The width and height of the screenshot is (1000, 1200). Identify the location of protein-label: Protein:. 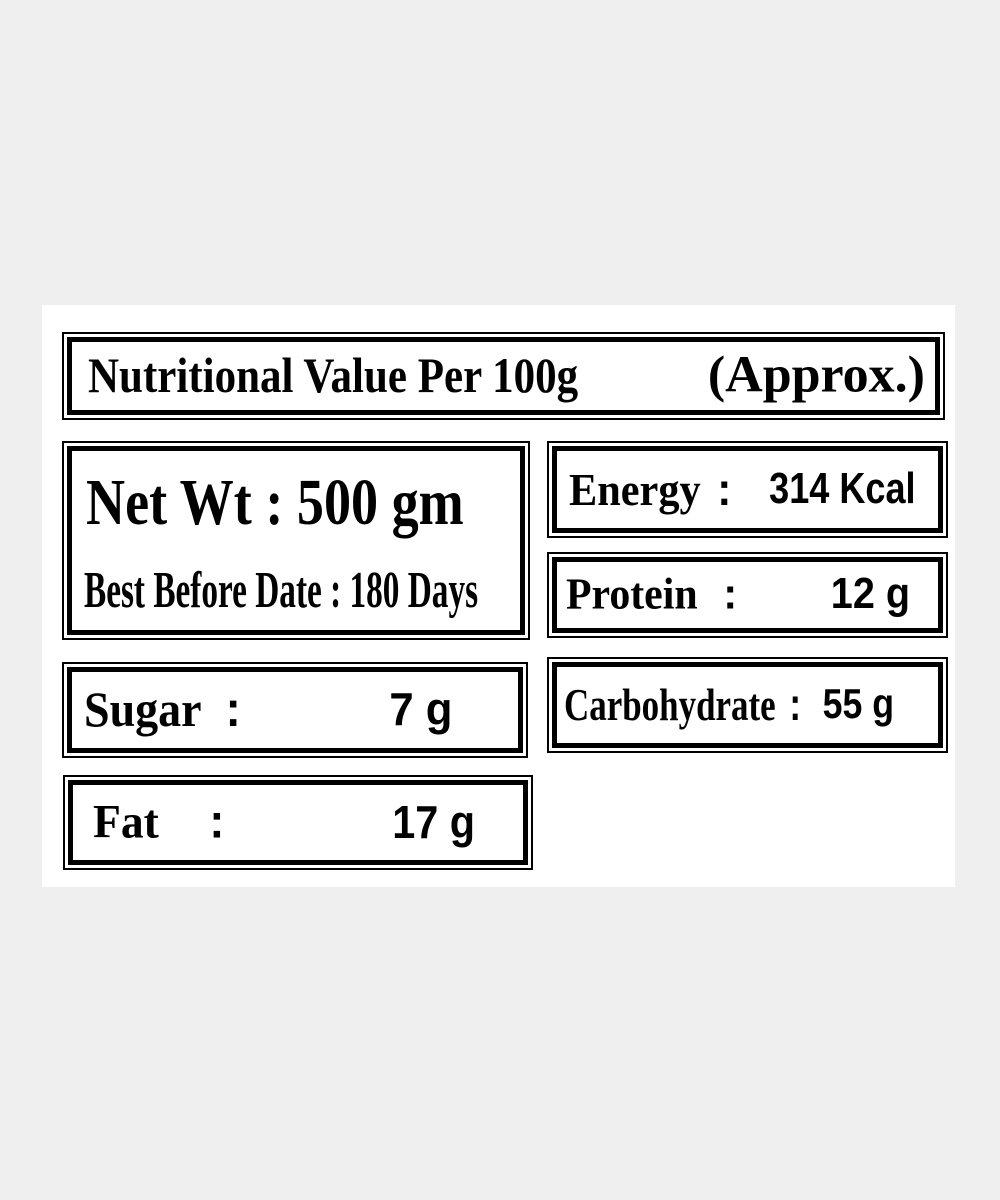
(651, 593).